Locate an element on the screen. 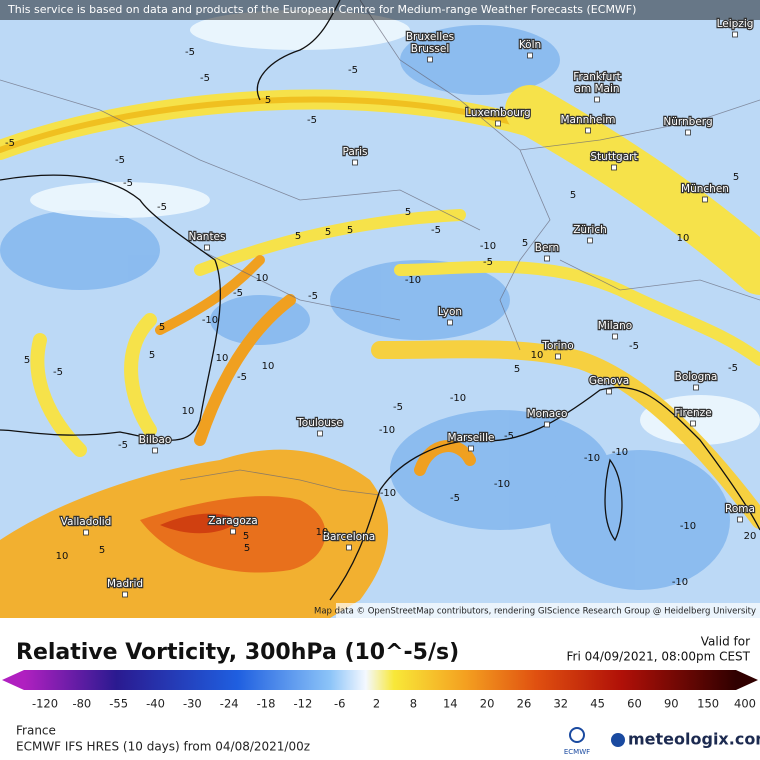 The width and height of the screenshot is (760, 760). colorbar-tick-label: -24 is located at coordinates (229, 704).